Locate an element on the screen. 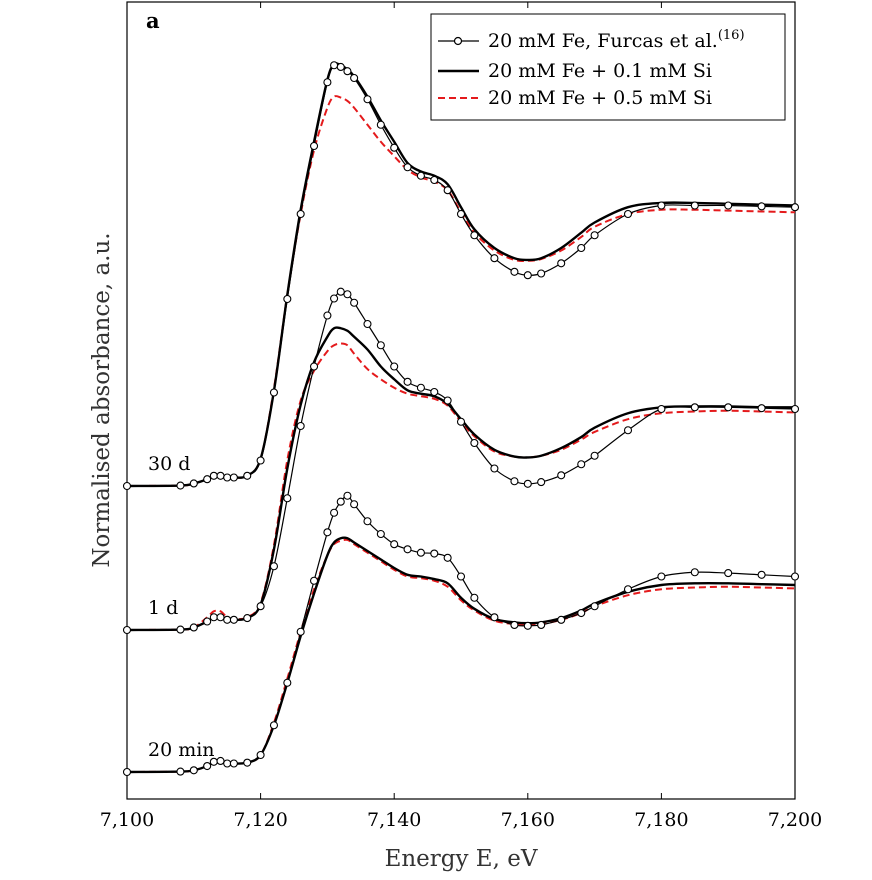  group-labels-layer: 20 min 1 d 30 d is located at coordinates (181, 607).